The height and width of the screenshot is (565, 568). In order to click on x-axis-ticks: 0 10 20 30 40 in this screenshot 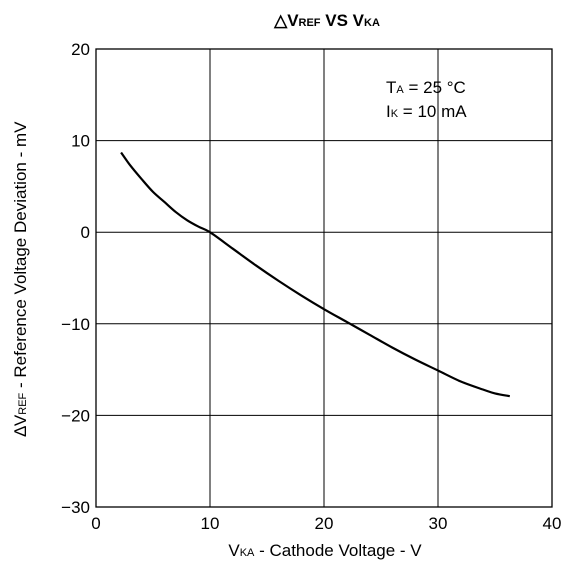, I will do `click(326, 523)`.